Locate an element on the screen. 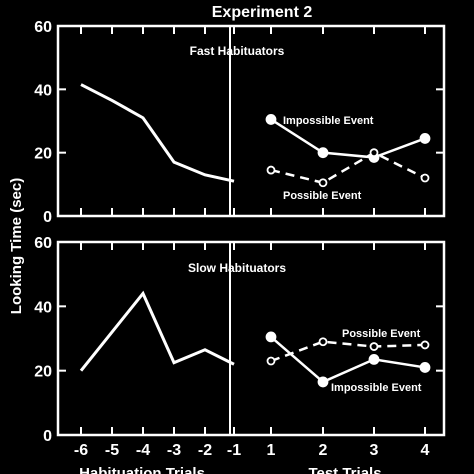 The height and width of the screenshot is (474, 474). x-tick-label-habituation: -2 is located at coordinates (205, 450).